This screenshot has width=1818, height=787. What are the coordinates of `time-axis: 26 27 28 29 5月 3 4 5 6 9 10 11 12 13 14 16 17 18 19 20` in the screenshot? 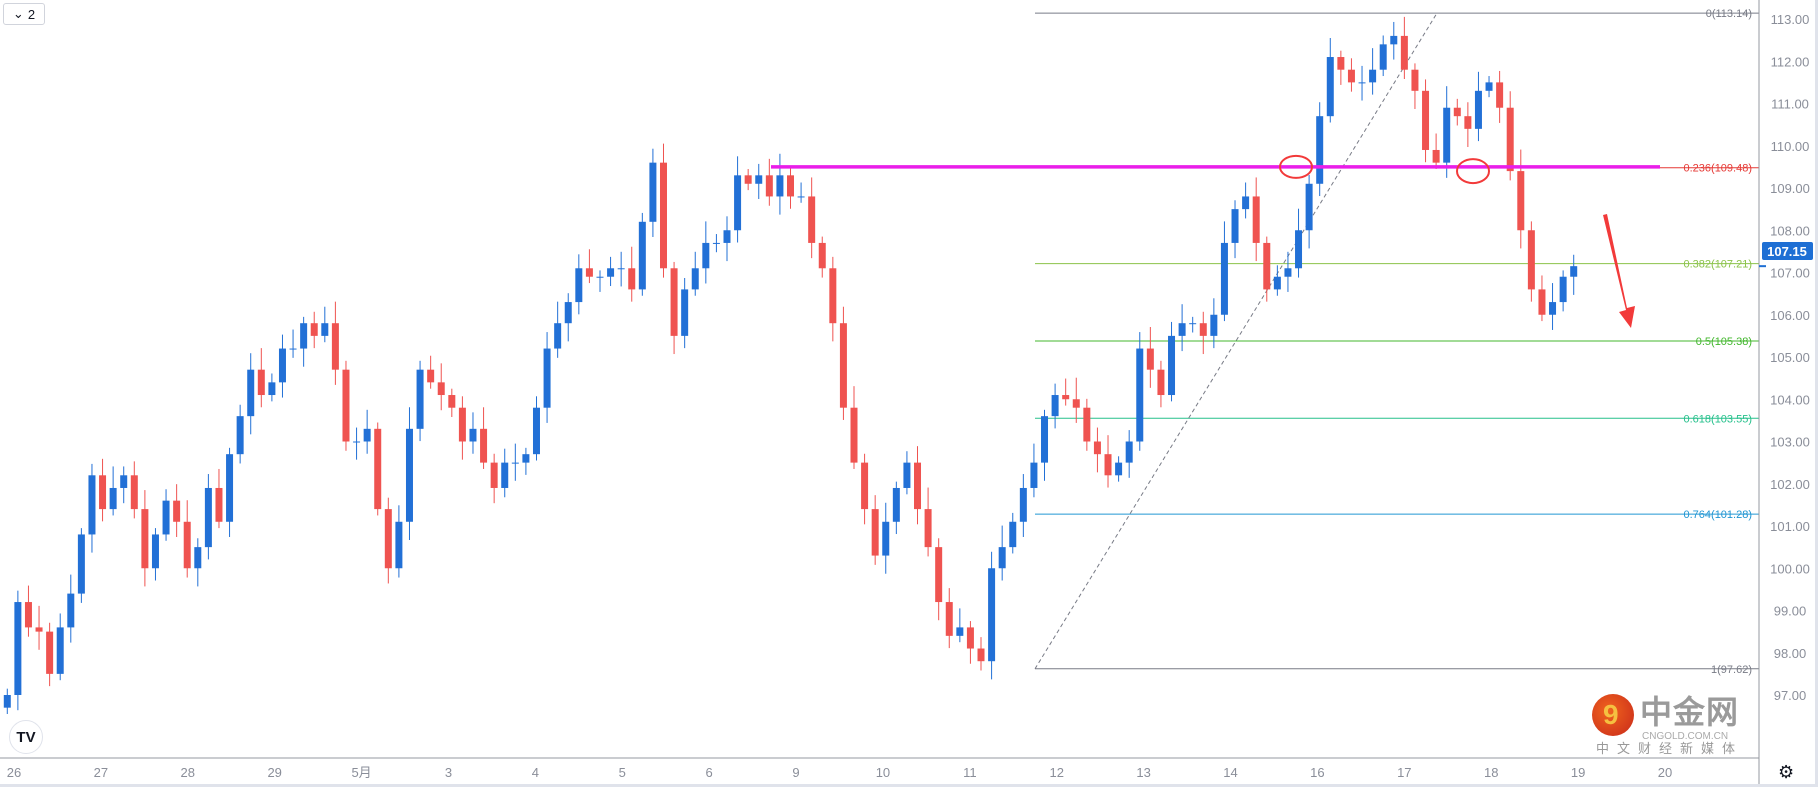 It's located at (839, 772).